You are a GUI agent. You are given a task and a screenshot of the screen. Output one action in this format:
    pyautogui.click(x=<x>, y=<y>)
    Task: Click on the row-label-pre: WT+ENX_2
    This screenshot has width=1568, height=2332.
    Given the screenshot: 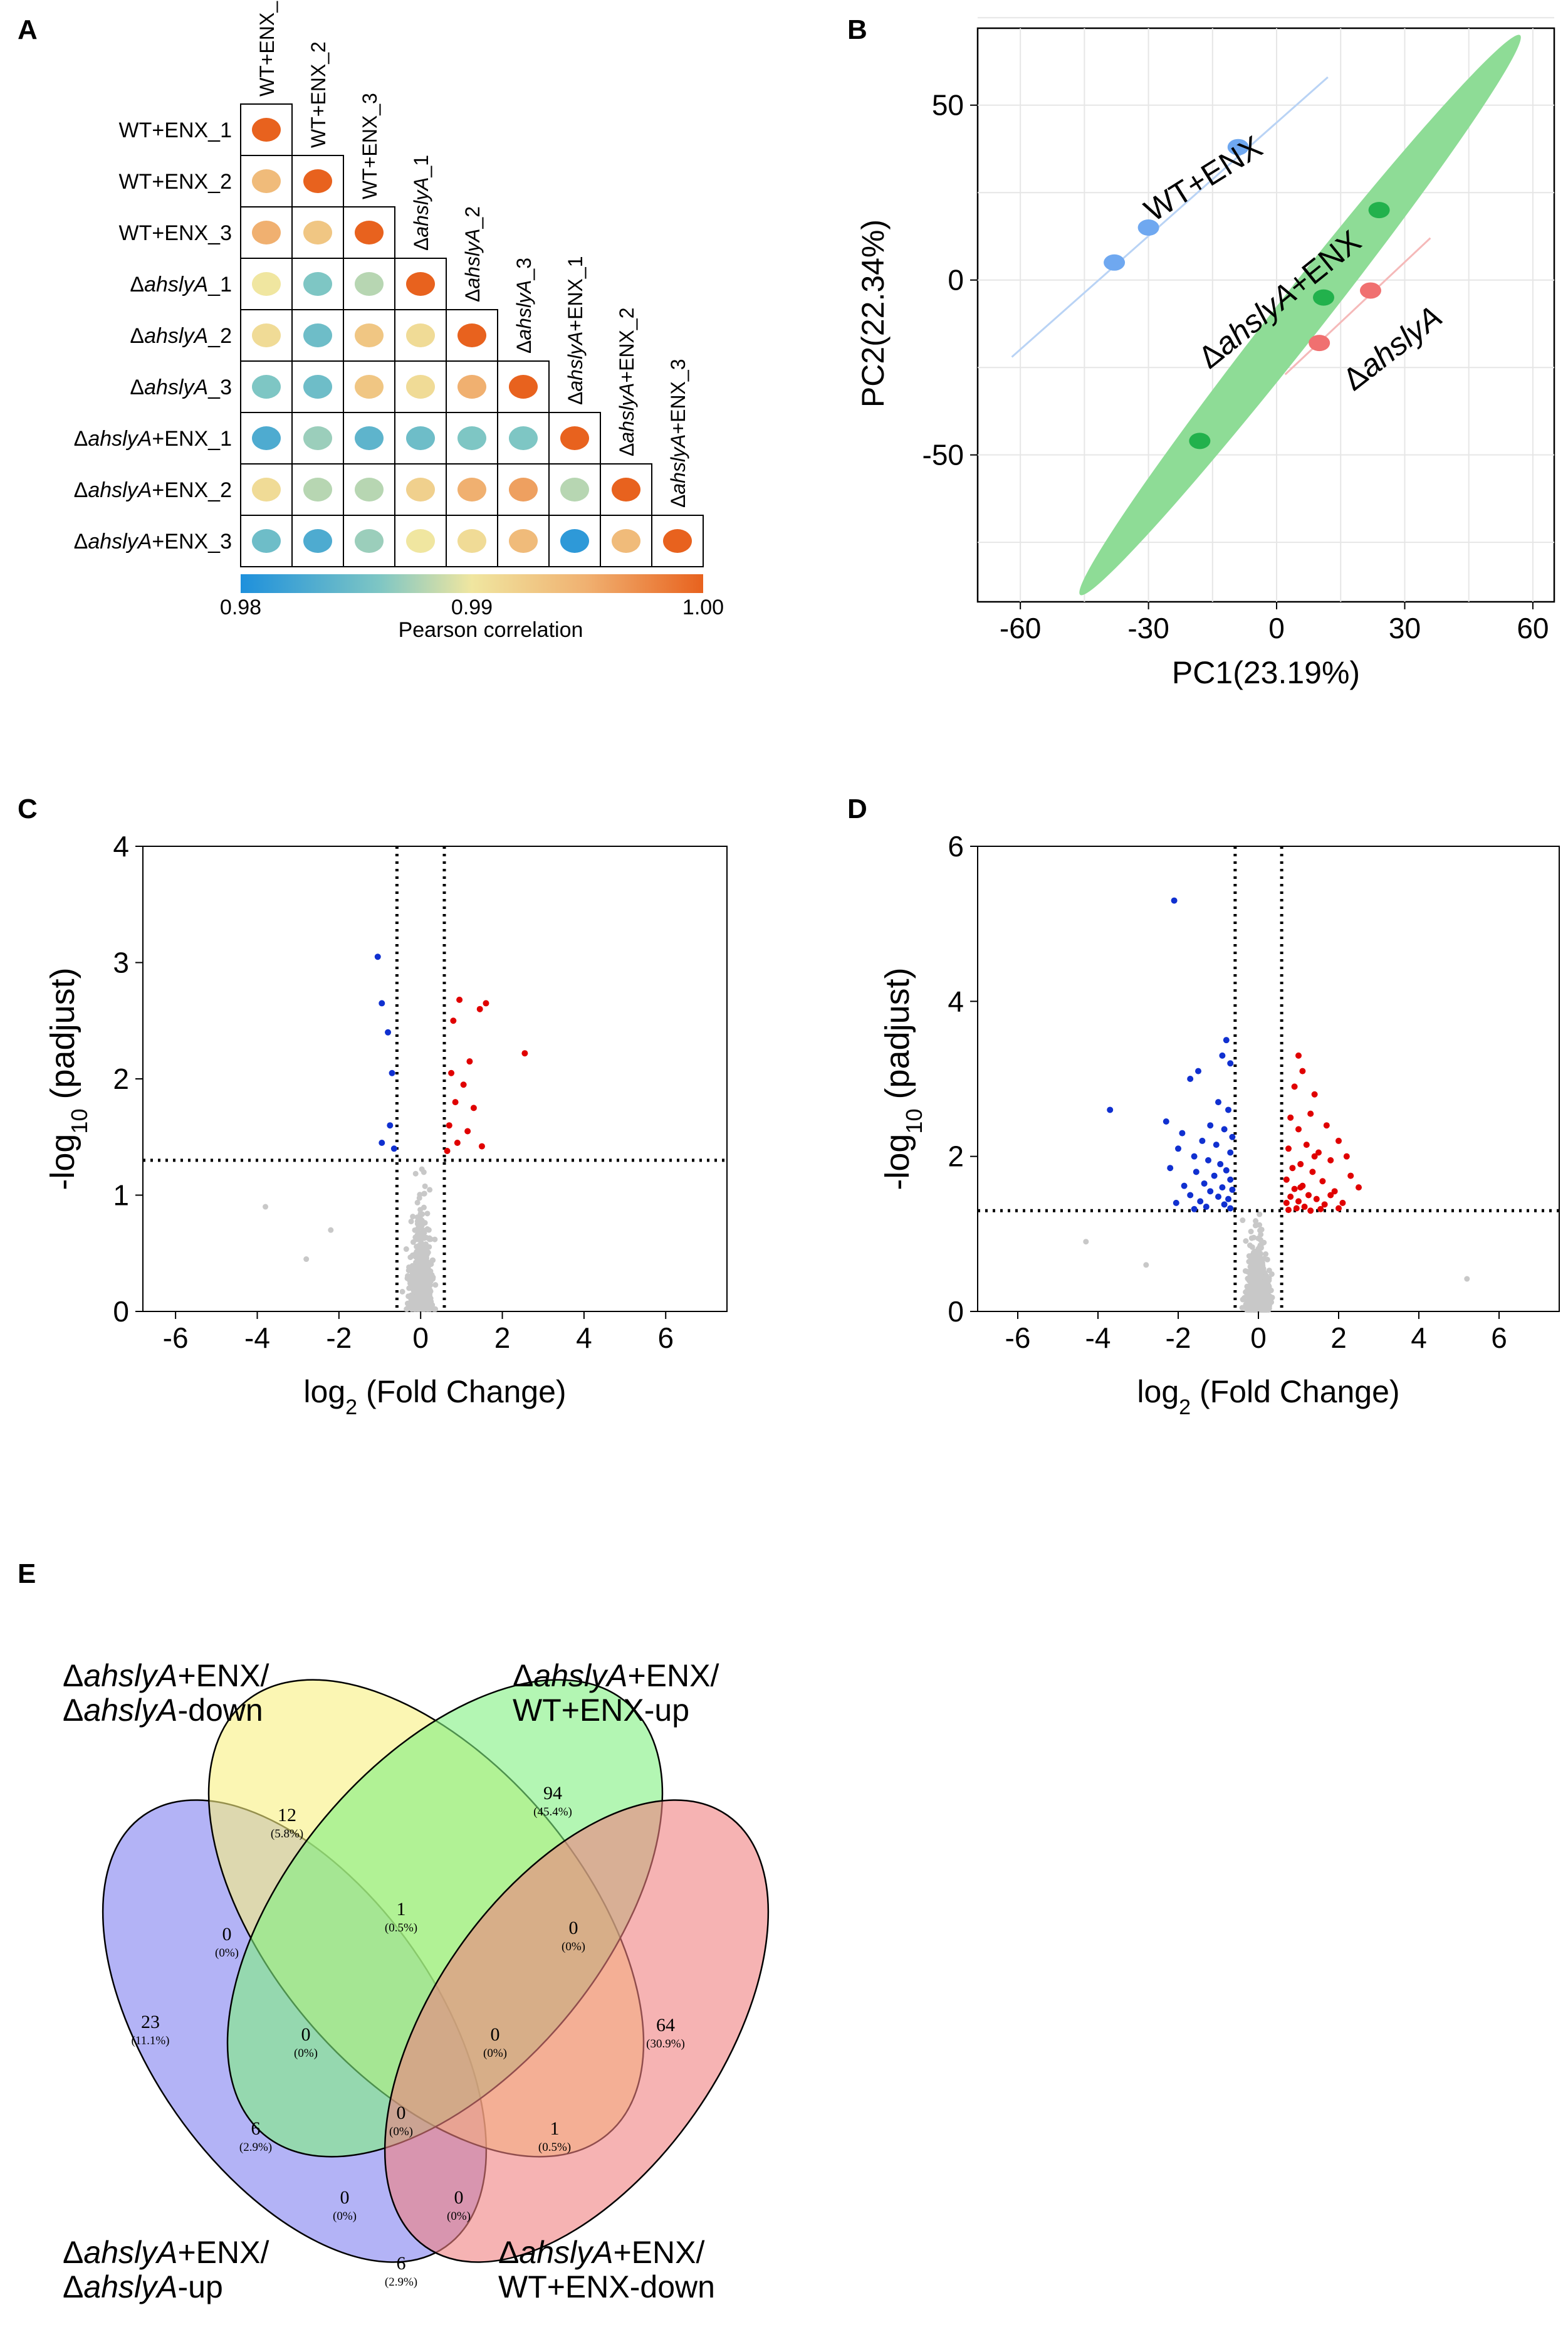 What is the action you would take?
    pyautogui.click(x=175, y=182)
    